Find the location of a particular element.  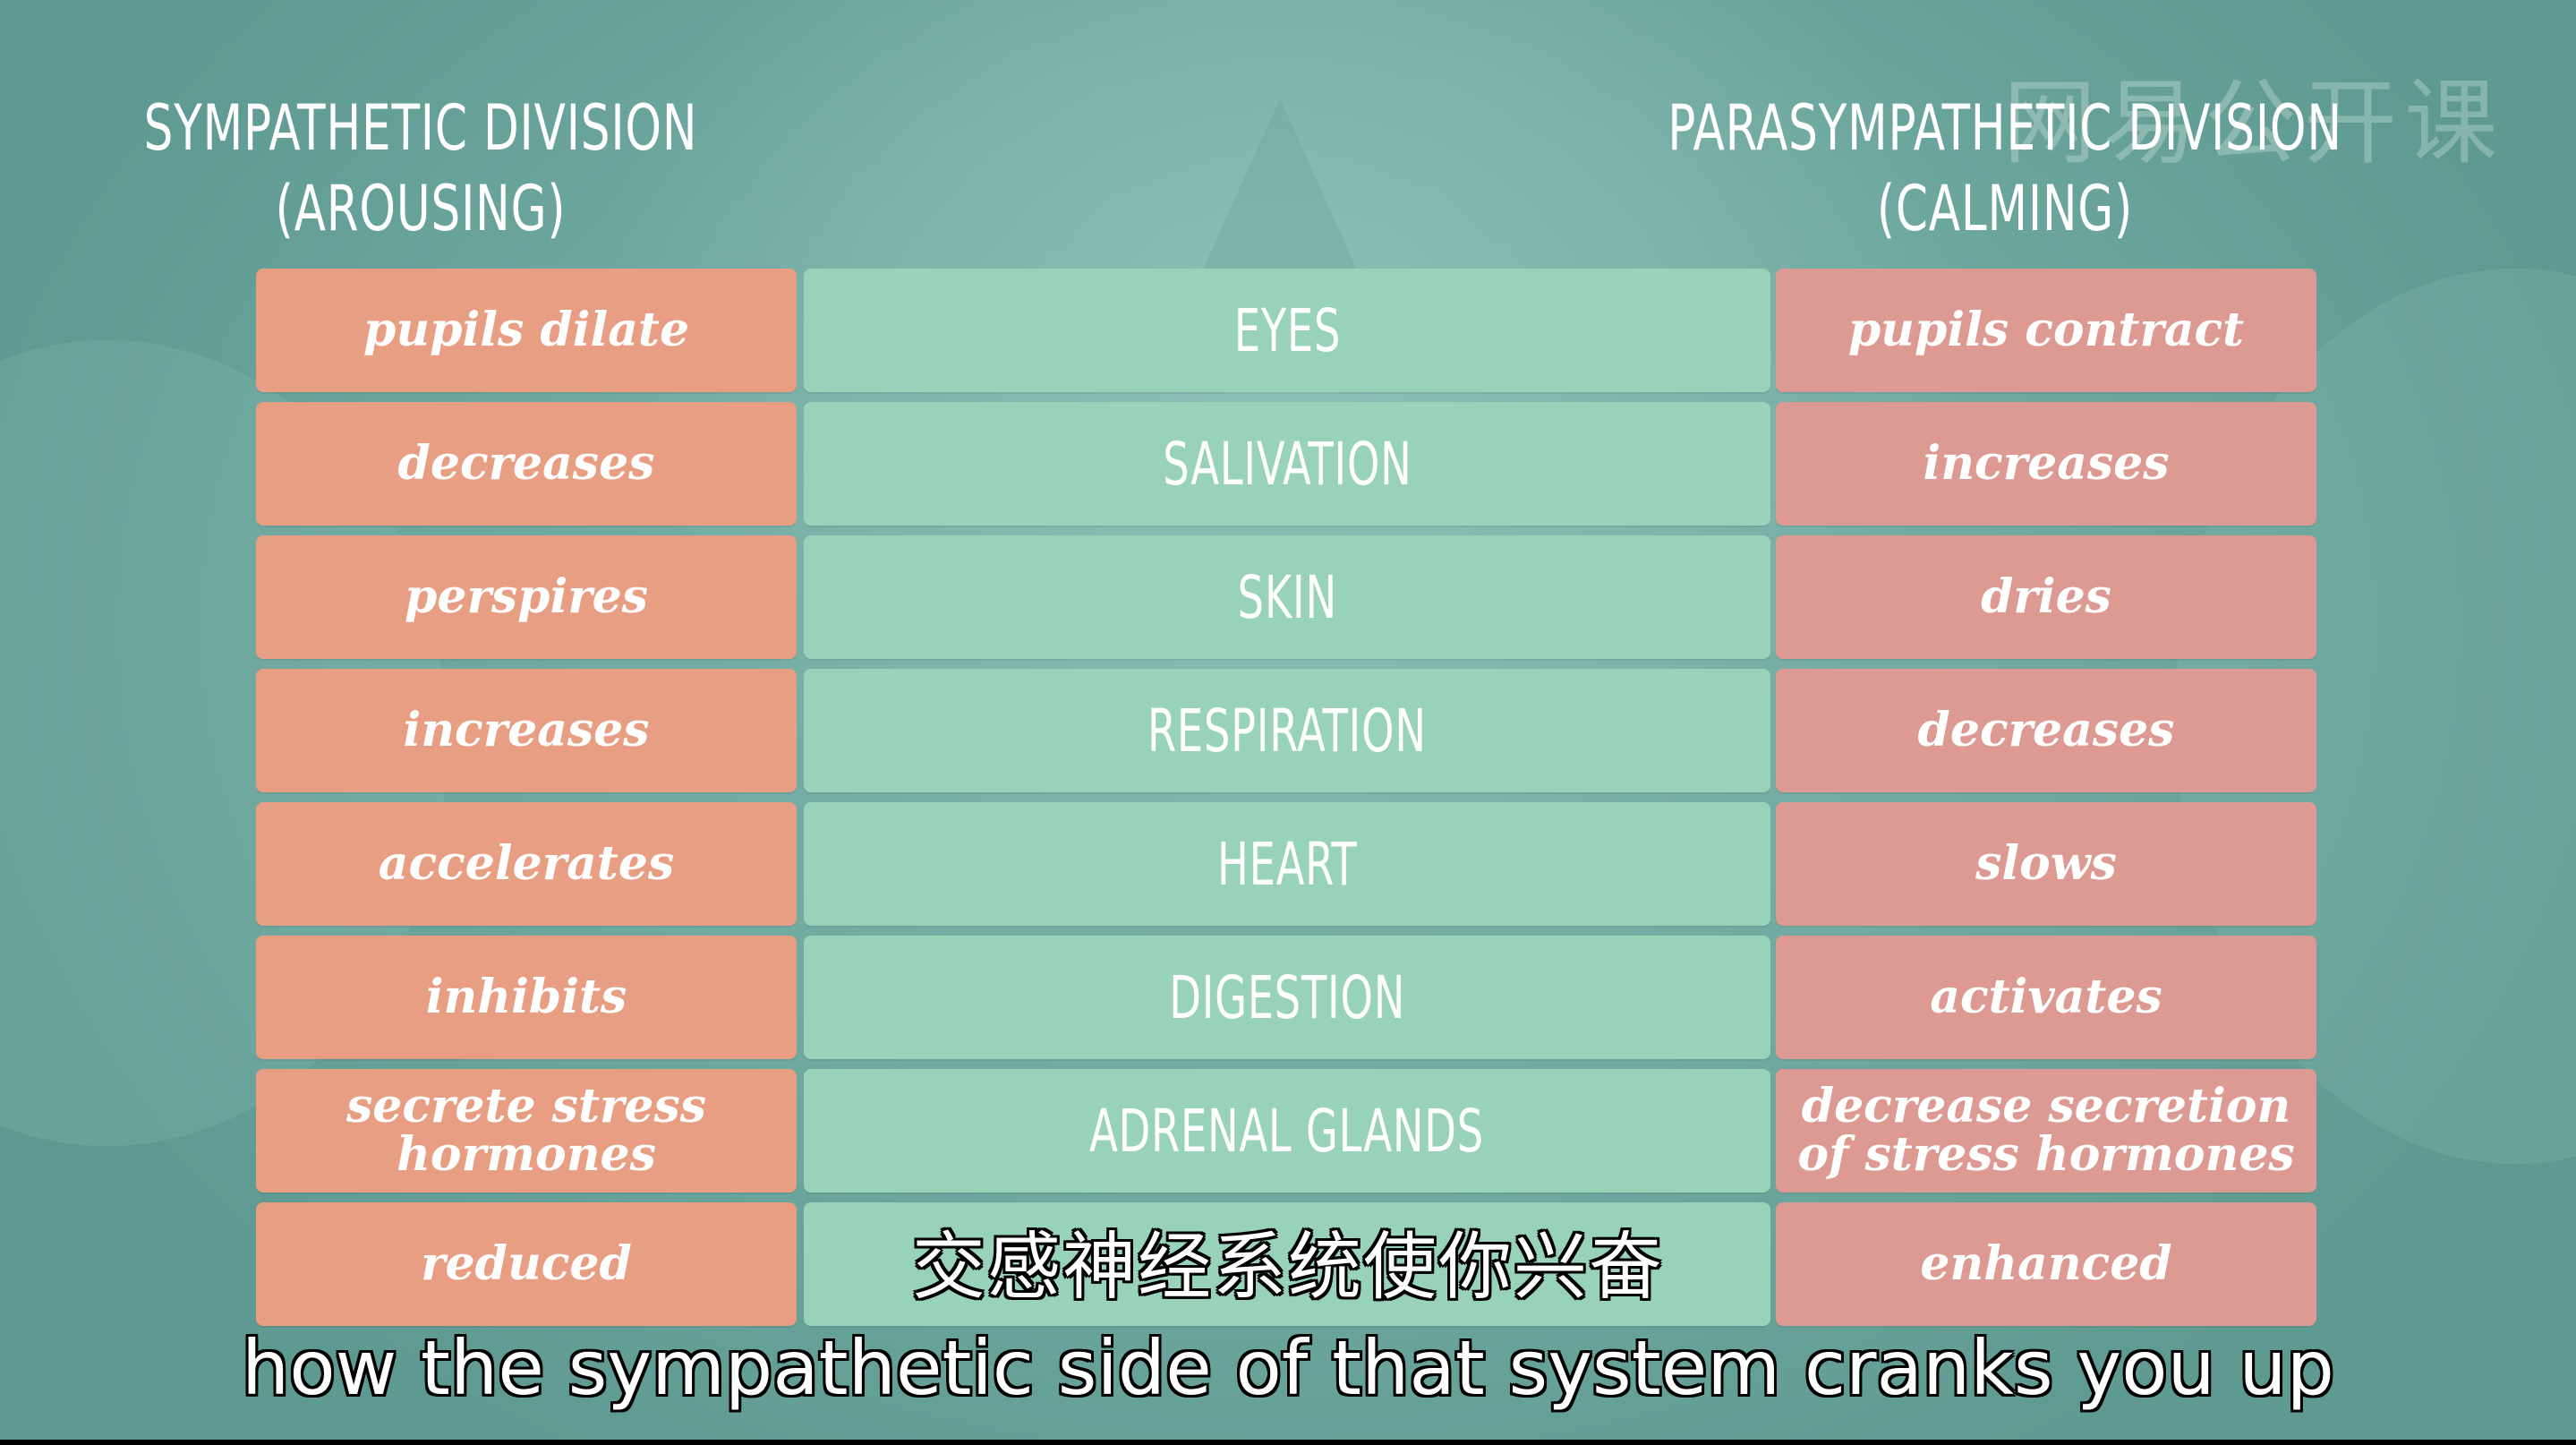

parasympathetic-heading-title: PARASYMPATHETIC DIVISION is located at coordinates (2005, 128).